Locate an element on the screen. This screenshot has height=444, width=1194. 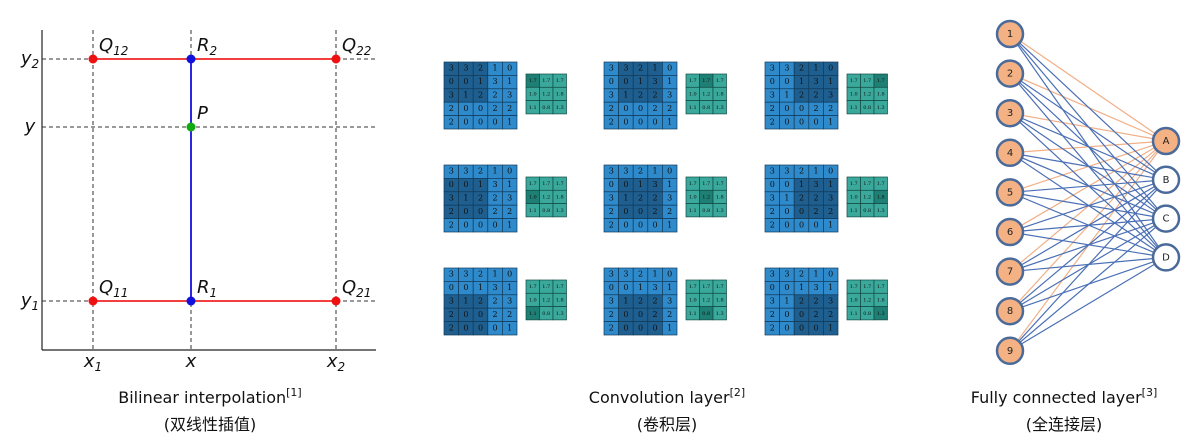
math-label: Q12 is located at coordinates (113, 46).